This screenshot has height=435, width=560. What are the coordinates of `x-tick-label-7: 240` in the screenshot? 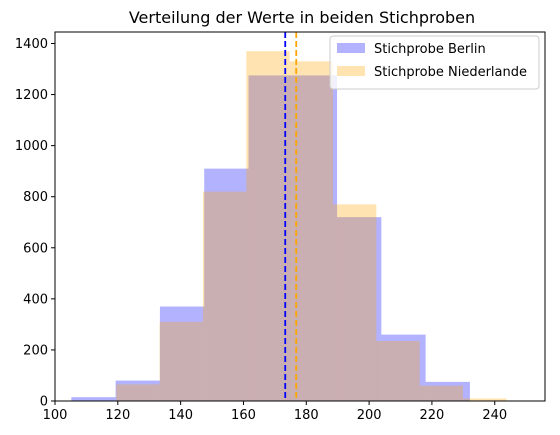 It's located at (494, 415).